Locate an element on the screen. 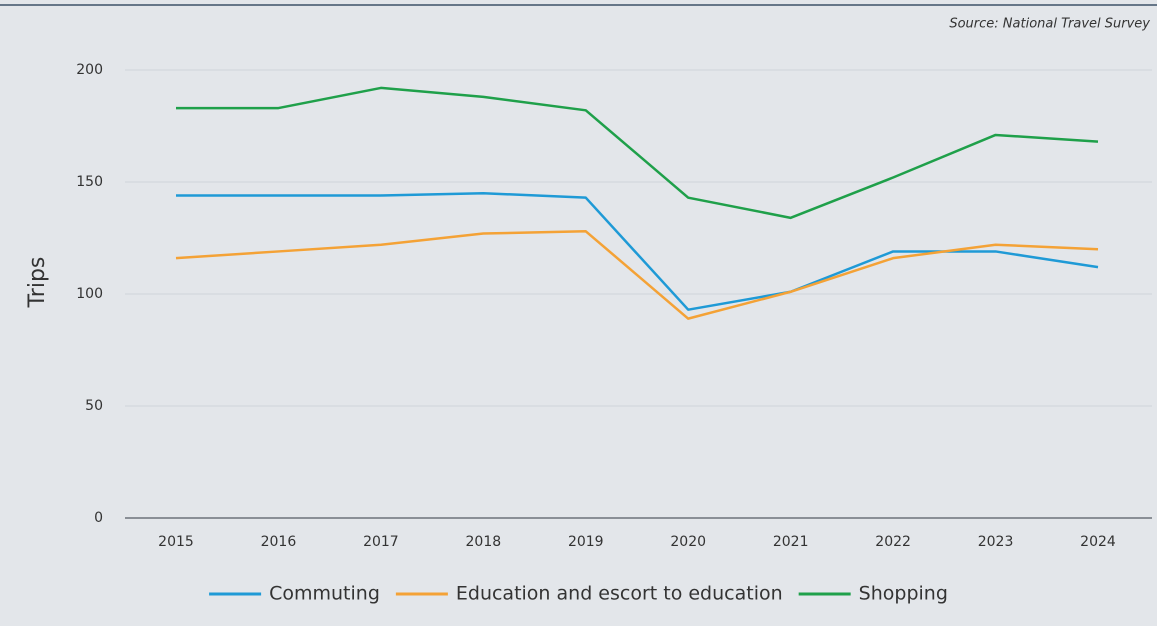 This screenshot has height=626, width=1157. legend-label: Education and escort to education is located at coordinates (619, 594).